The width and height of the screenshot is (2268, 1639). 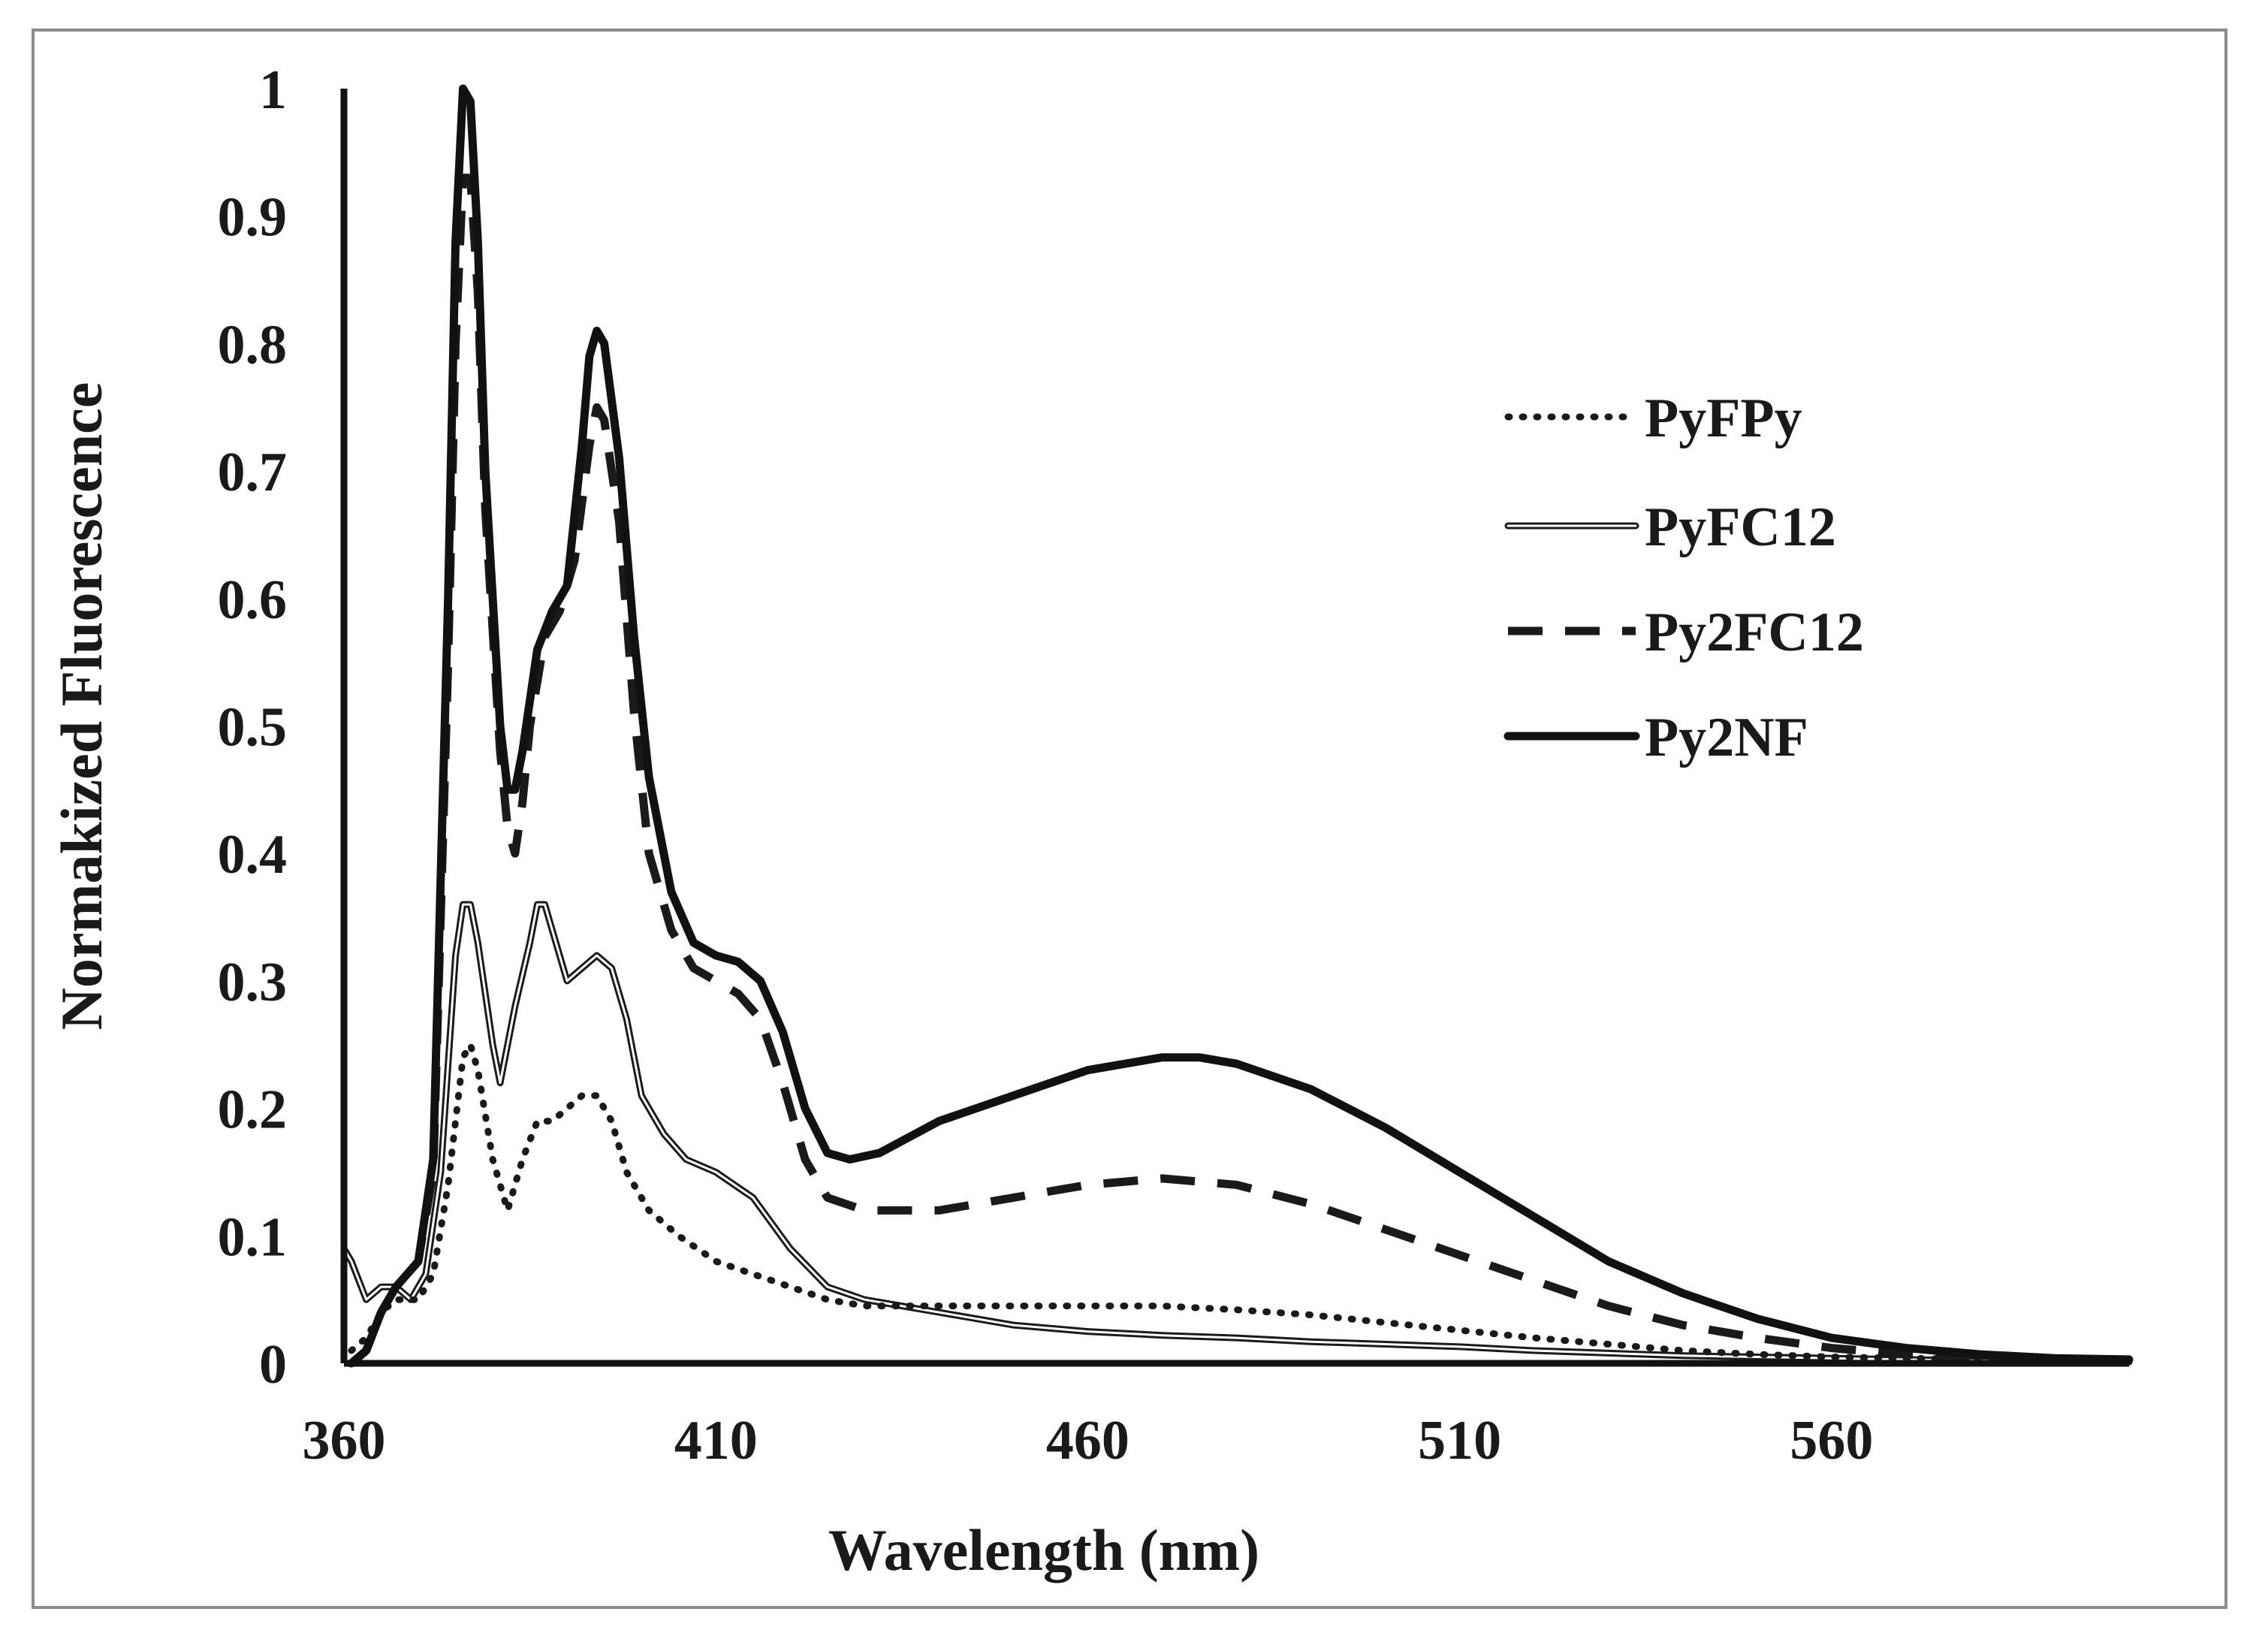 What do you see at coordinates (1043, 1550) in the screenshot?
I see `x-axis-title: Wavelength (nm)` at bounding box center [1043, 1550].